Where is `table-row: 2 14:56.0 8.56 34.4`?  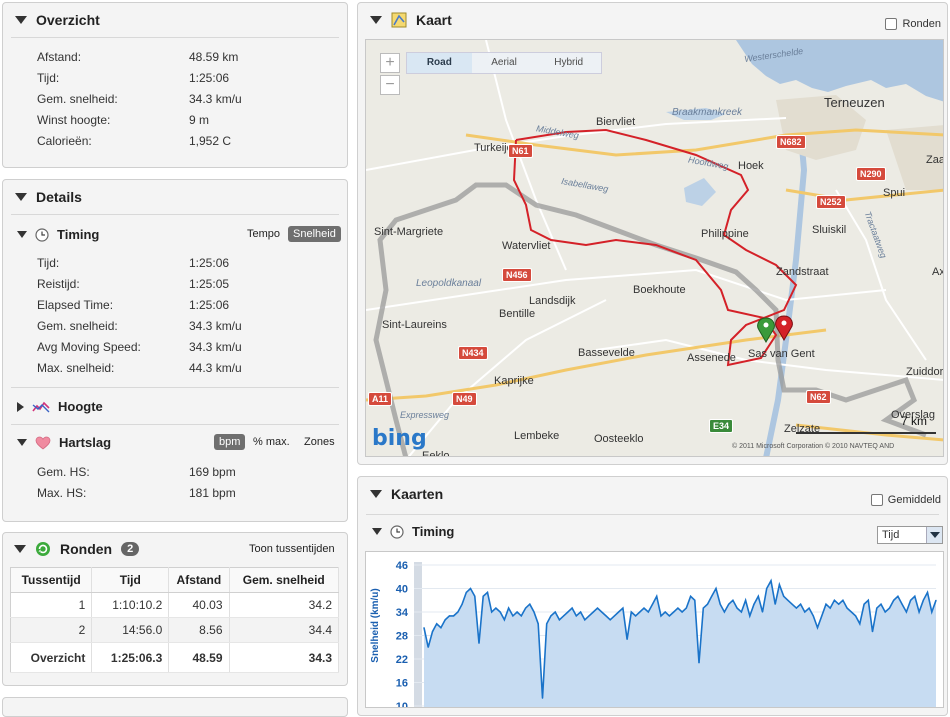 table-row: 2 14:56.0 8.56 34.4 is located at coordinates (174, 630).